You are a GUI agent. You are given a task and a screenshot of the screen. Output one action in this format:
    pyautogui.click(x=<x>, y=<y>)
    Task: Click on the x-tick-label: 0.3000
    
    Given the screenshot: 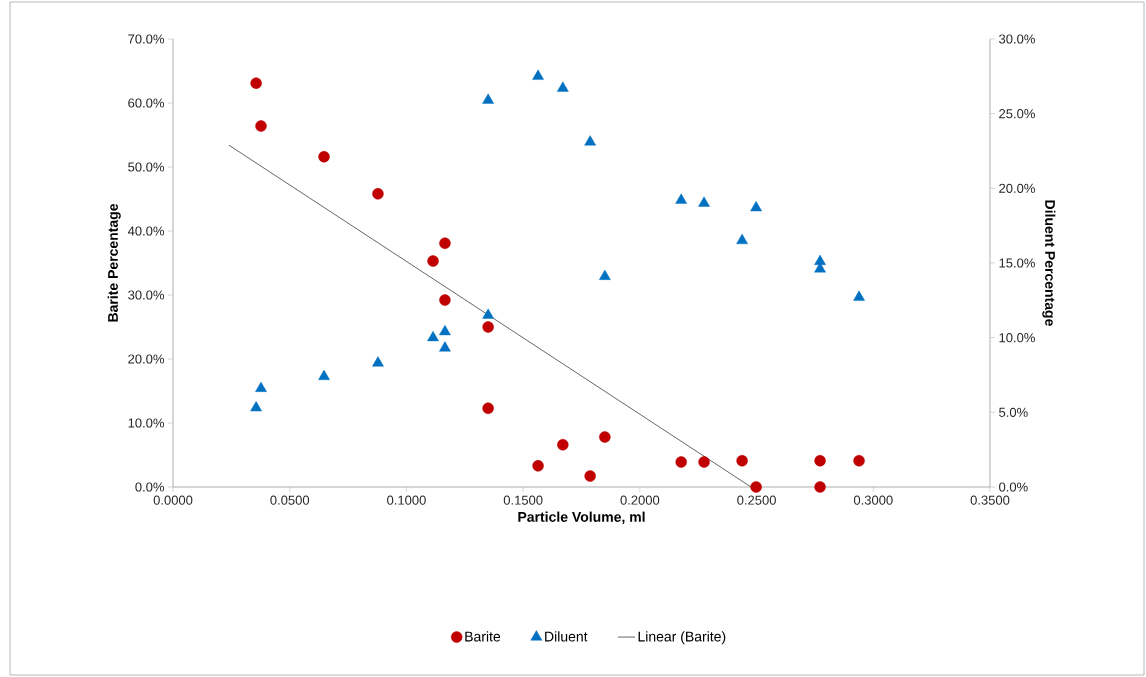 What is the action you would take?
    pyautogui.click(x=873, y=500)
    